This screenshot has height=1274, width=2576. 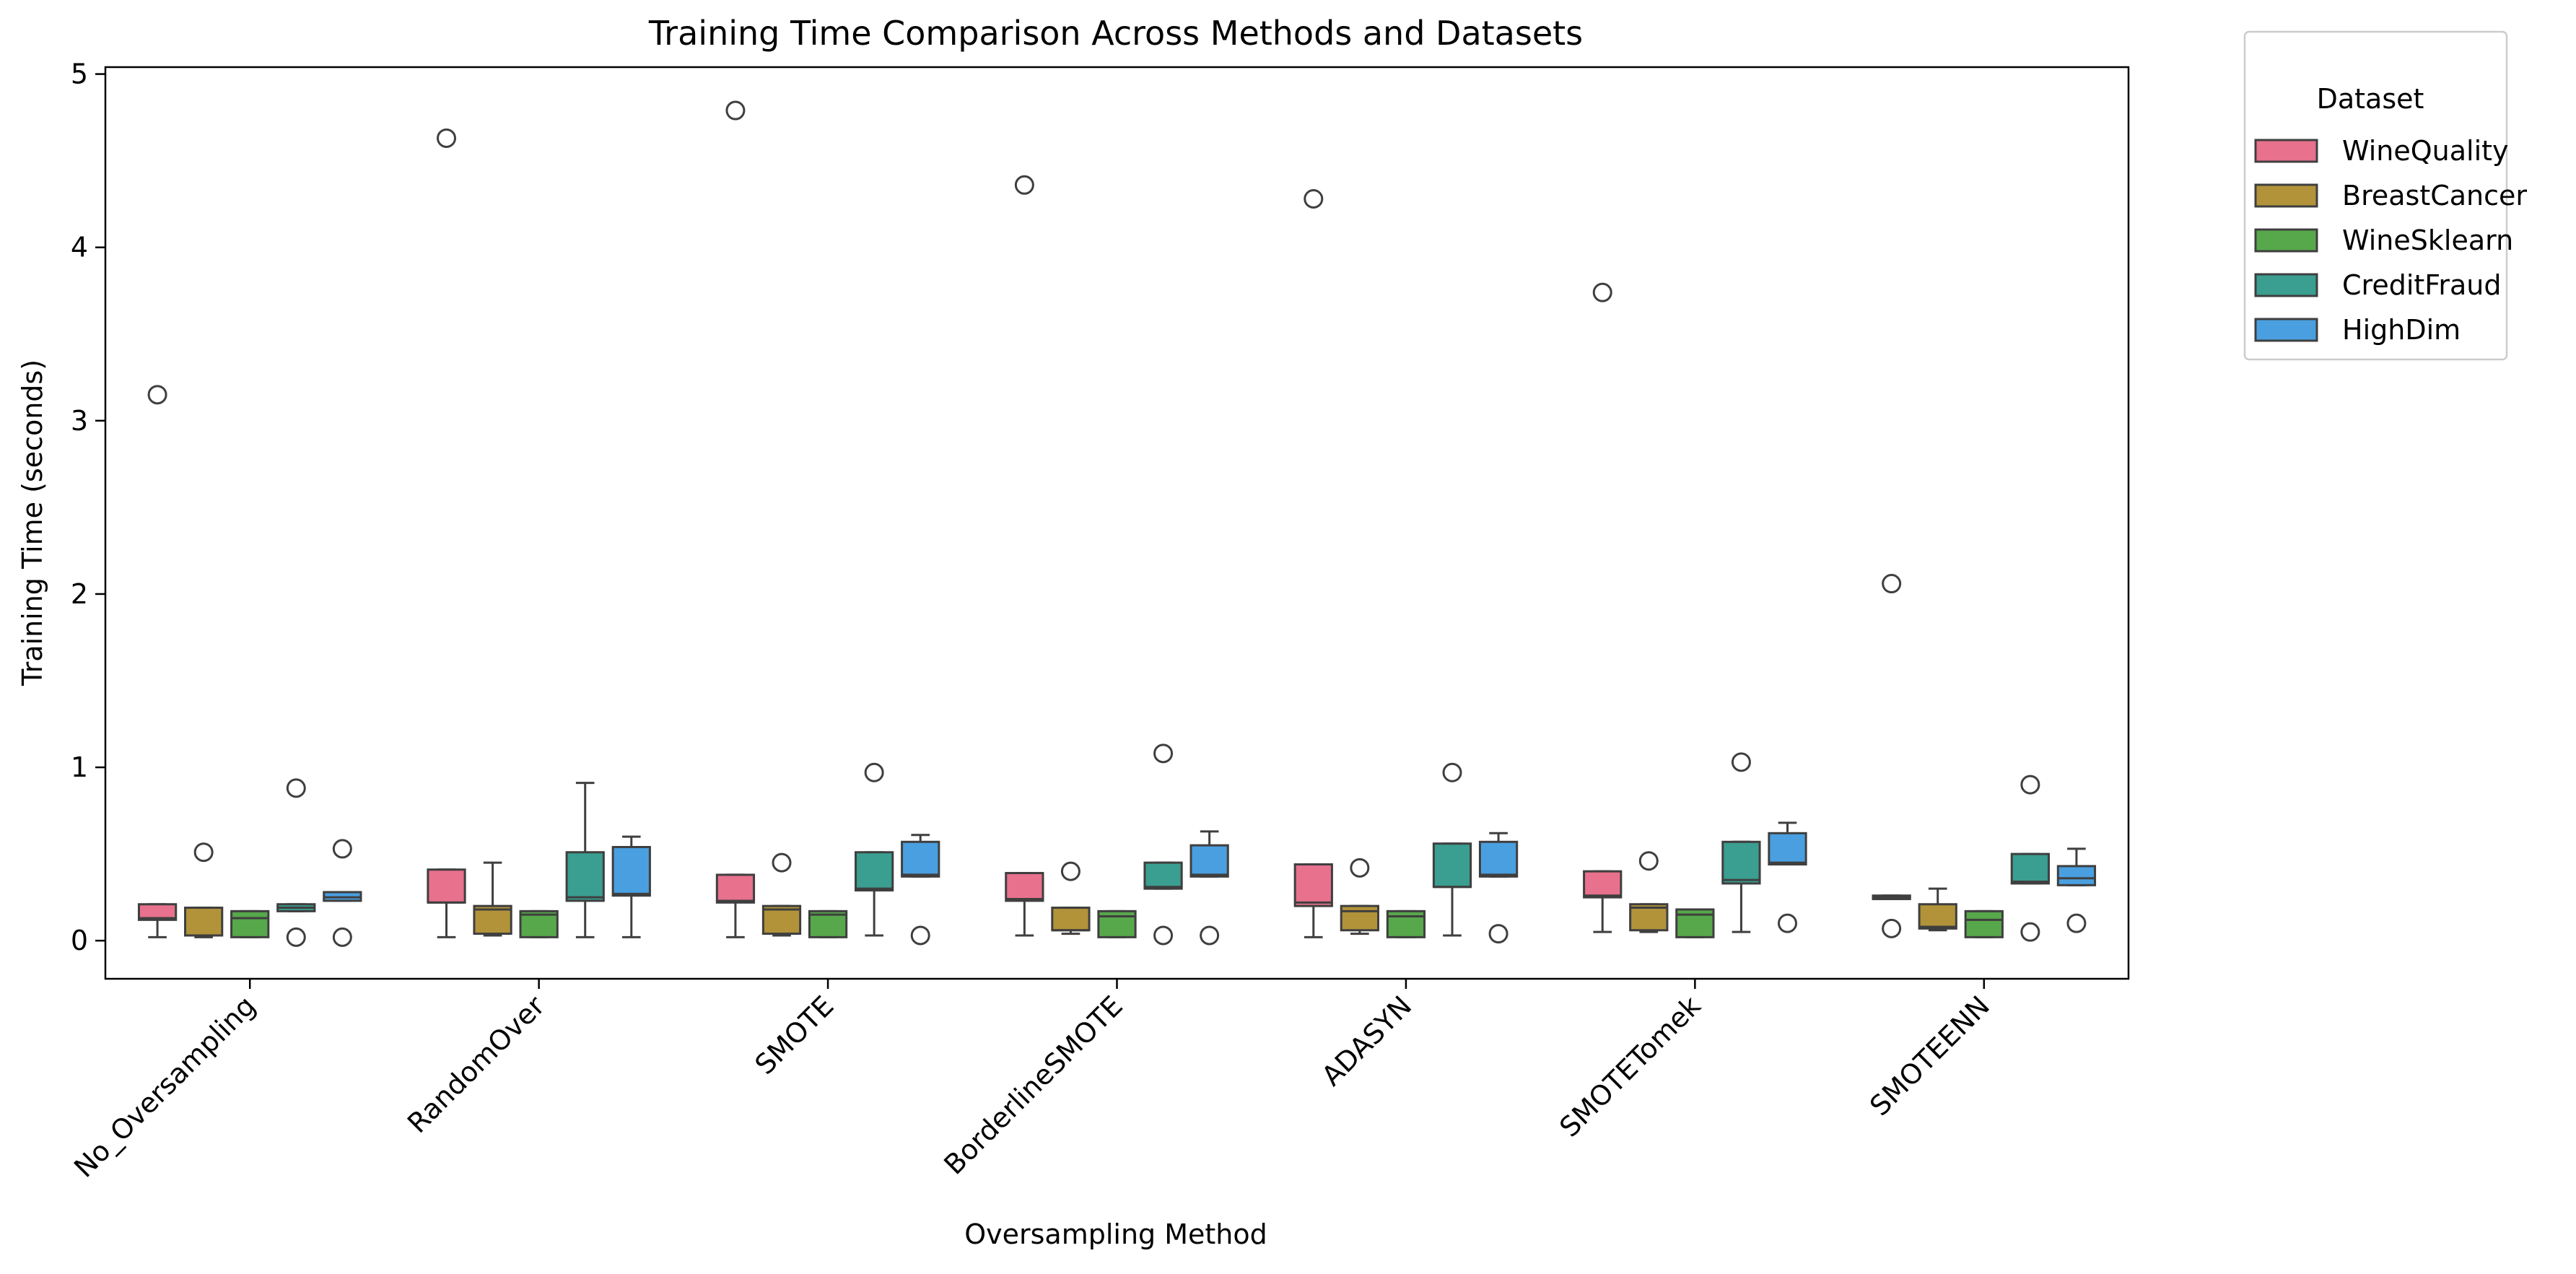 I want to click on legend-item-WineQuality: WineQuality, so click(x=2381, y=151).